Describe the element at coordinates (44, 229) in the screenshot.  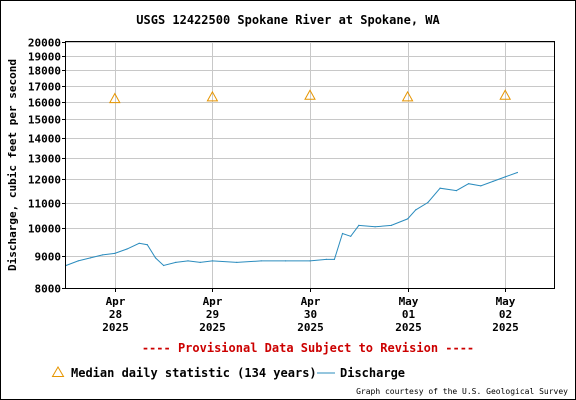
I see `y-tick-label: 10000` at that location.